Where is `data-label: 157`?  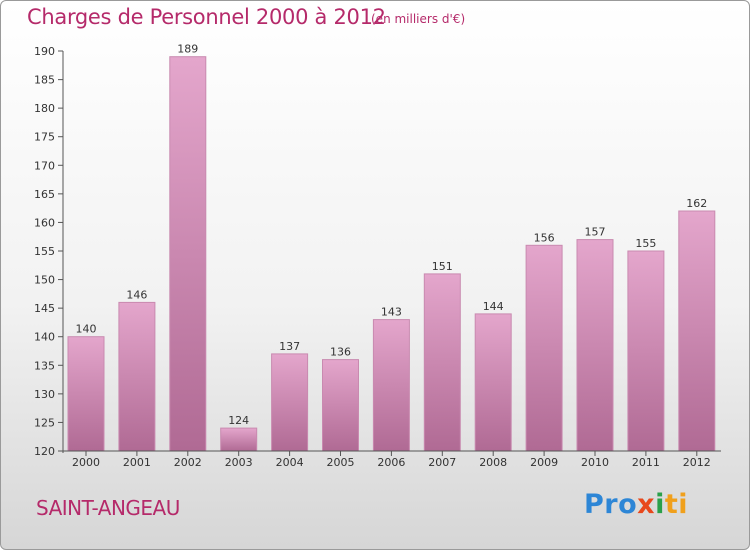
data-label: 157 is located at coordinates (595, 232).